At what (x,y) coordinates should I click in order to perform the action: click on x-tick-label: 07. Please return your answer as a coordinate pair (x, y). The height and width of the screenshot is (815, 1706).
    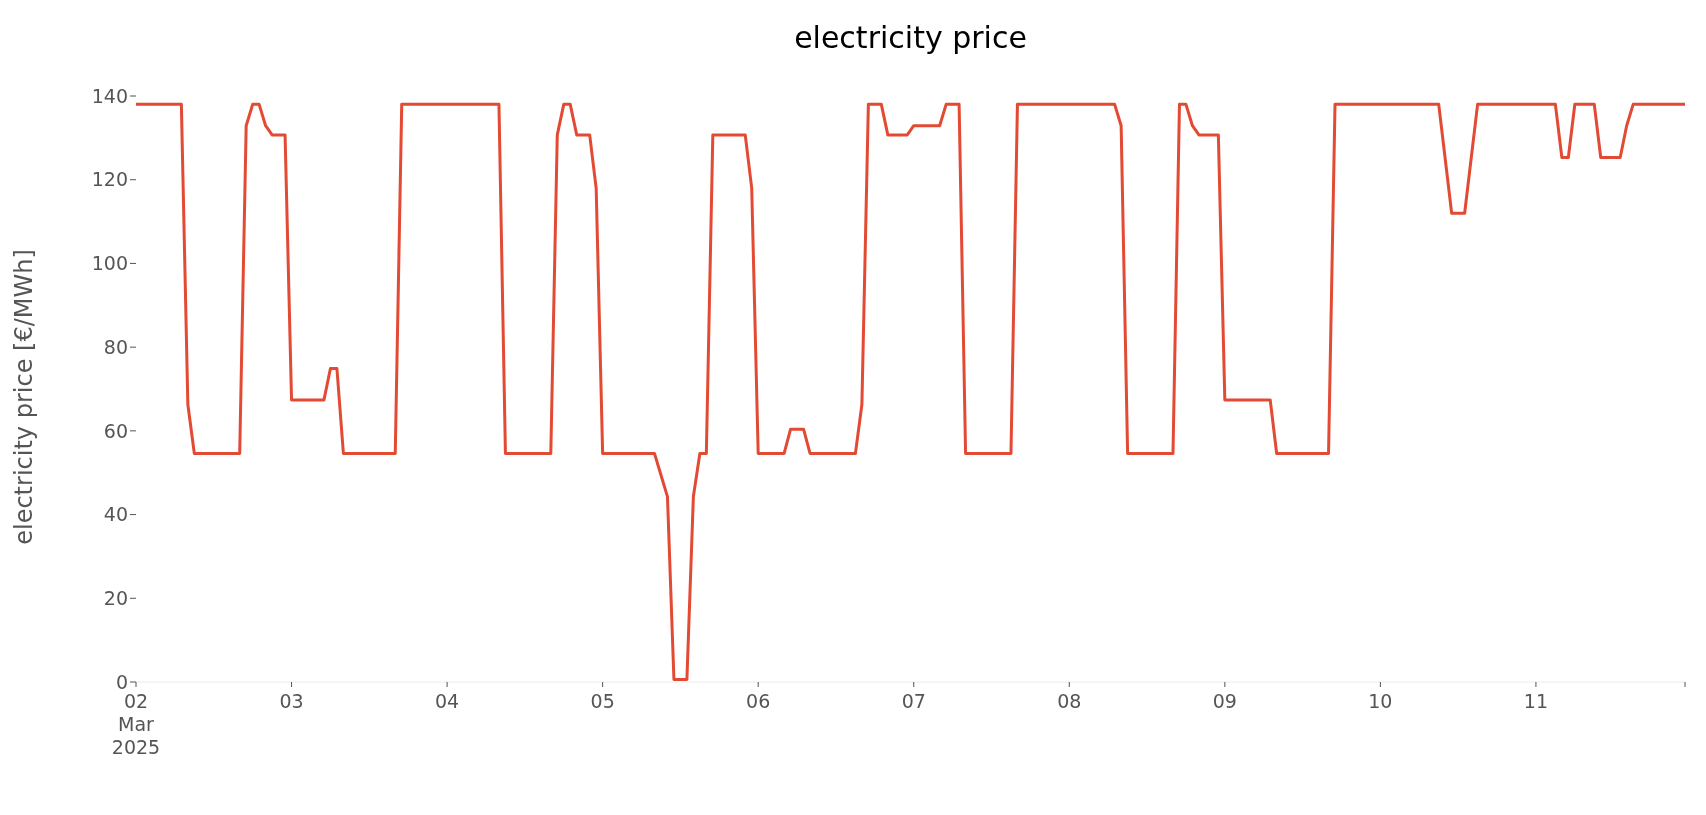
    Looking at the image, I should click on (913, 701).